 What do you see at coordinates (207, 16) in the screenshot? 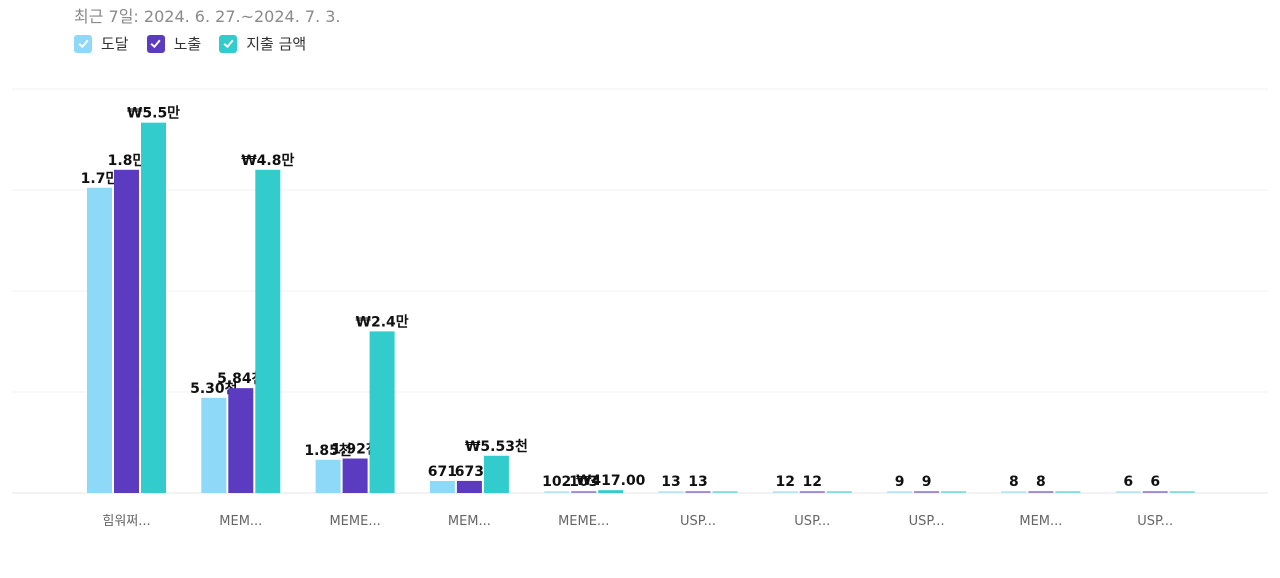
I see `subtitle: 최근 7일: 2024. 6. 27.~2024. 7. 3.` at bounding box center [207, 16].